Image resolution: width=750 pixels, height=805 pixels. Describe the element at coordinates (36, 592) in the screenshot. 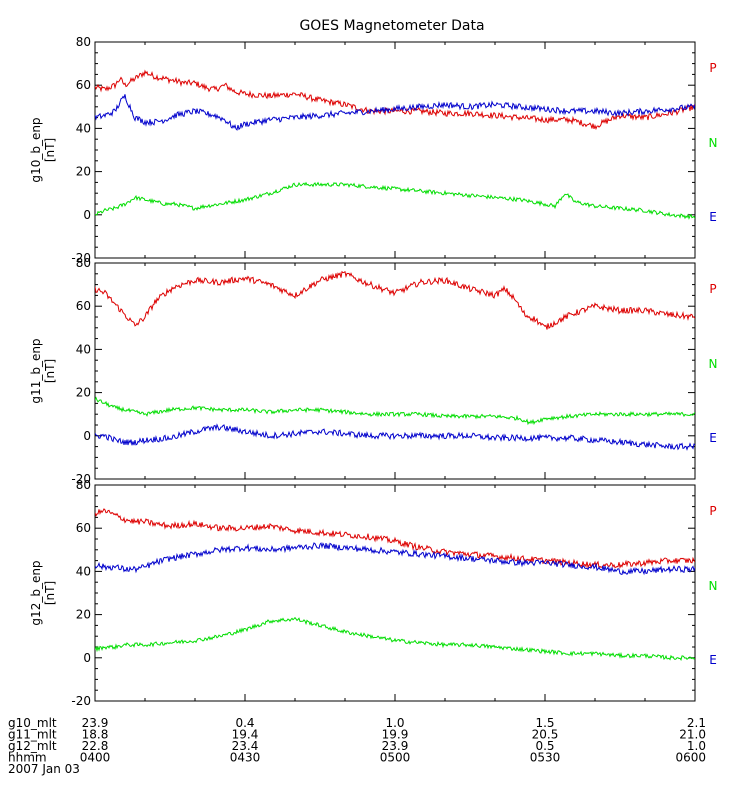

I see `y-axis-label: g12_b_enp` at that location.